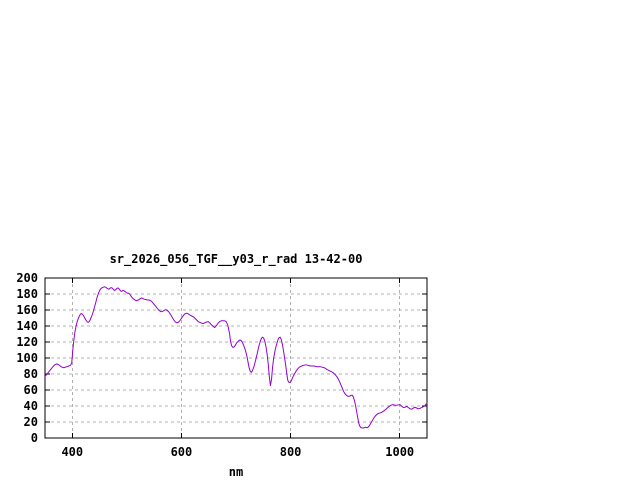 The image size is (640, 480). I want to click on x-tick-label: 600, so click(181, 452).